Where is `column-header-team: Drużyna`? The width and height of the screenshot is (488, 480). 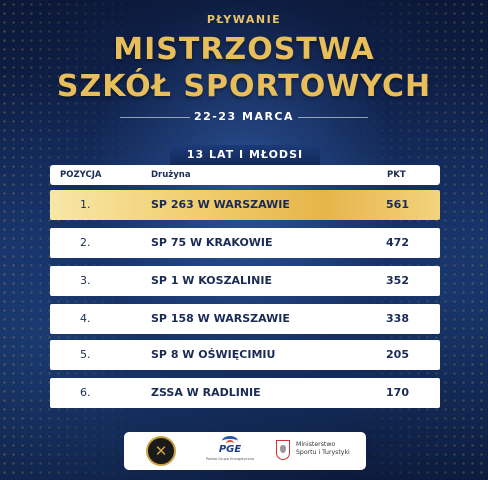 column-header-team: Drużyna is located at coordinates (171, 175).